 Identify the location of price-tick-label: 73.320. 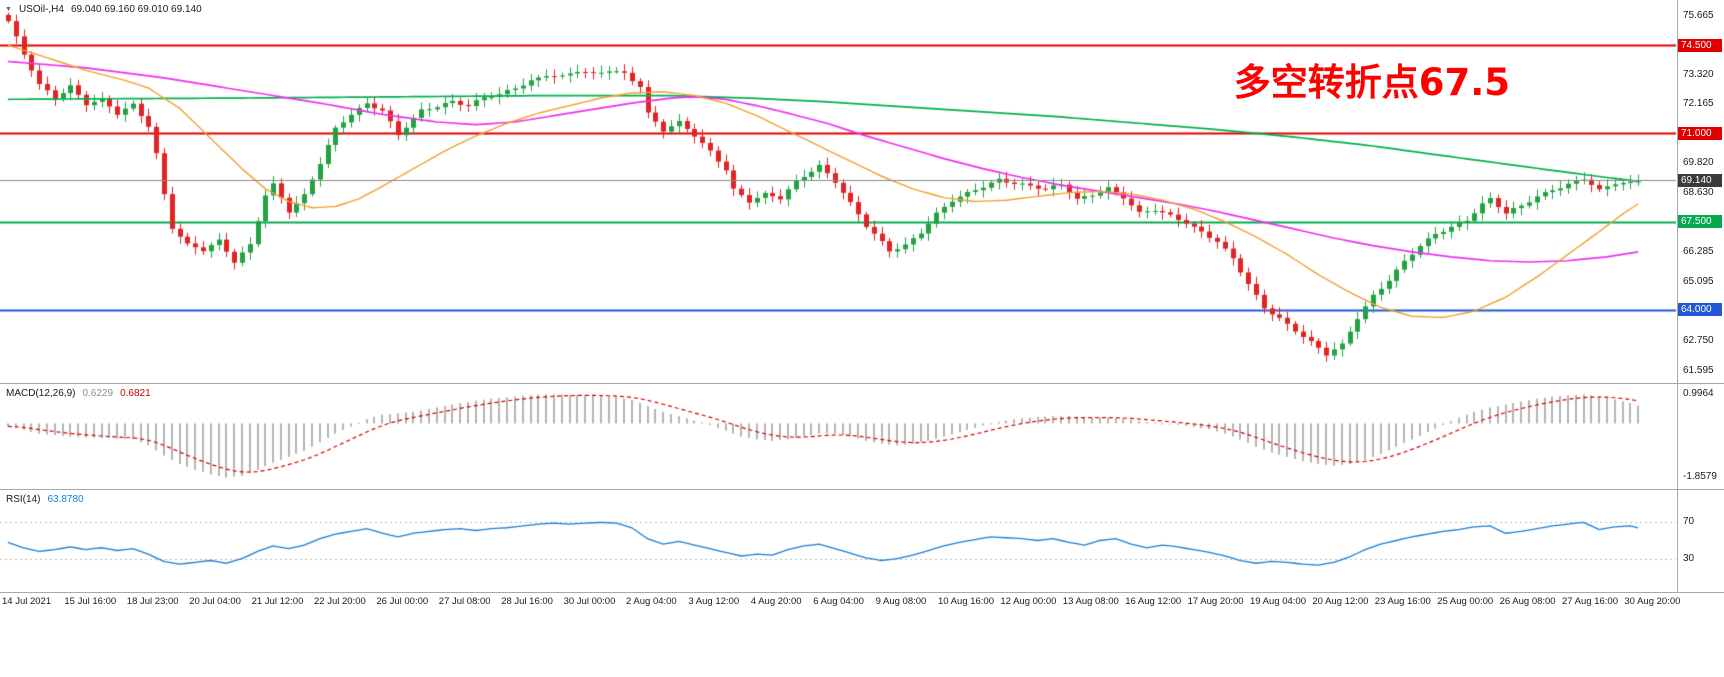
(1698, 74).